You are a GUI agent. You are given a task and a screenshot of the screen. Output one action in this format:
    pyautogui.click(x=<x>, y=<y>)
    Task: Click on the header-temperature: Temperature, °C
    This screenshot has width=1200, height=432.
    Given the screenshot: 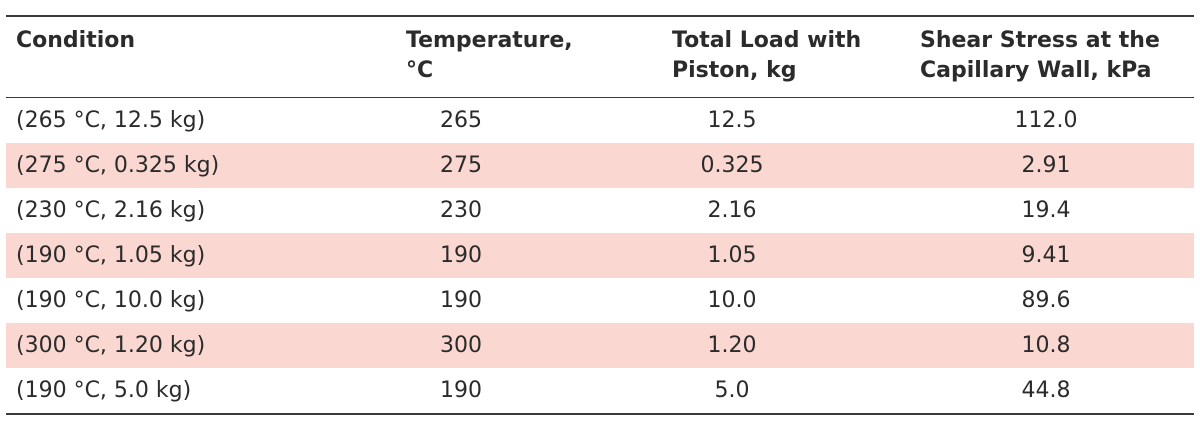 What is the action you would take?
    pyautogui.click(x=489, y=55)
    